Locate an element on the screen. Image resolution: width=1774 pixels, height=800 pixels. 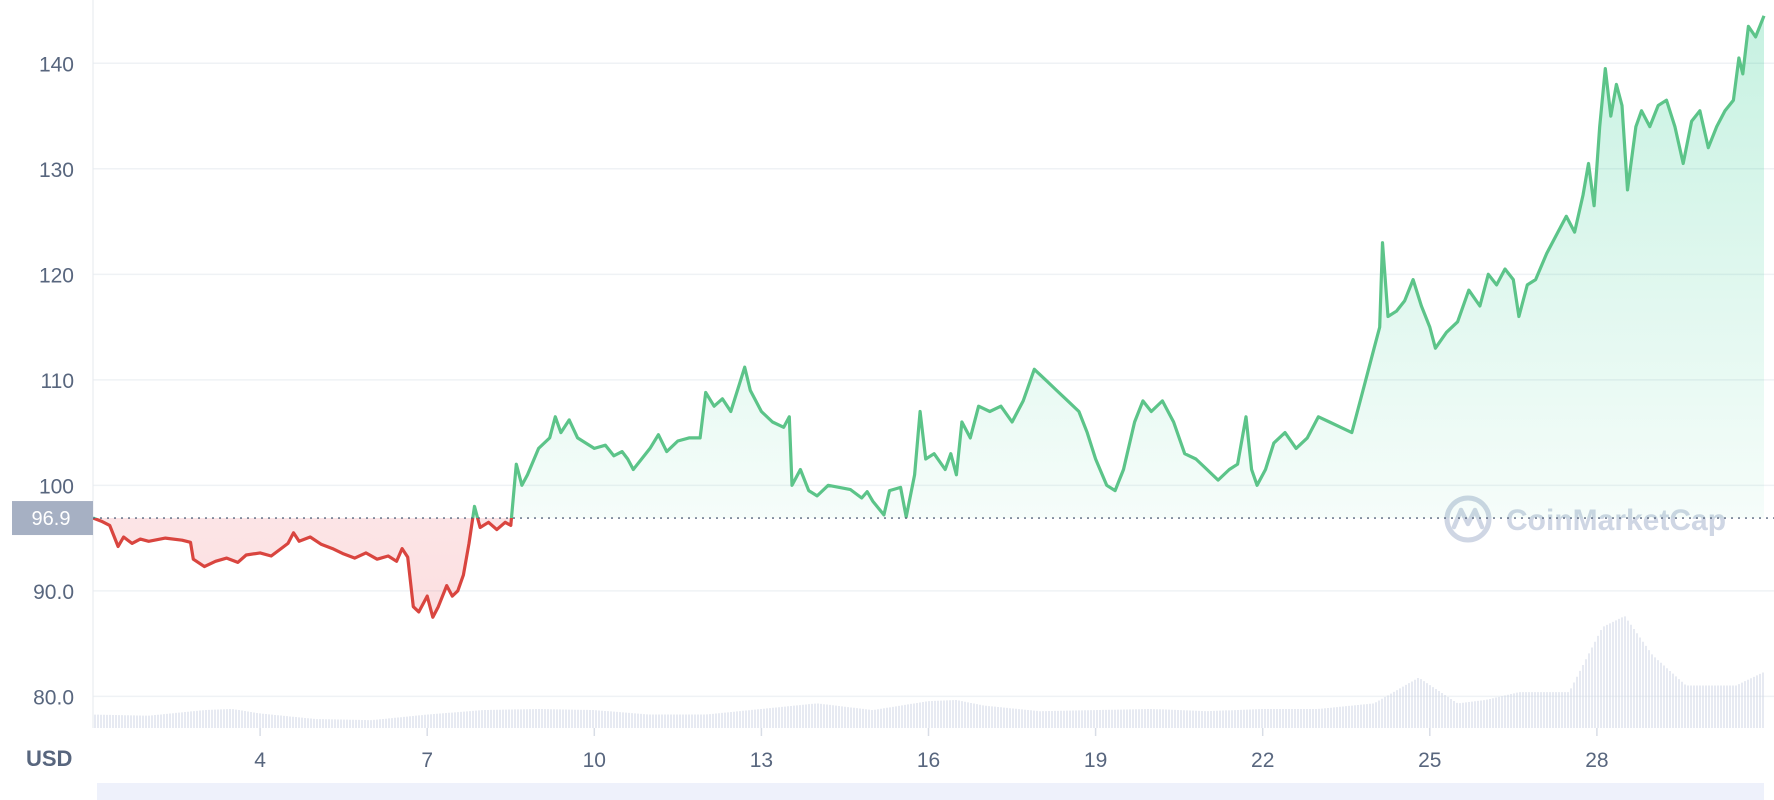
x-tick-label: 28 is located at coordinates (1596, 760).